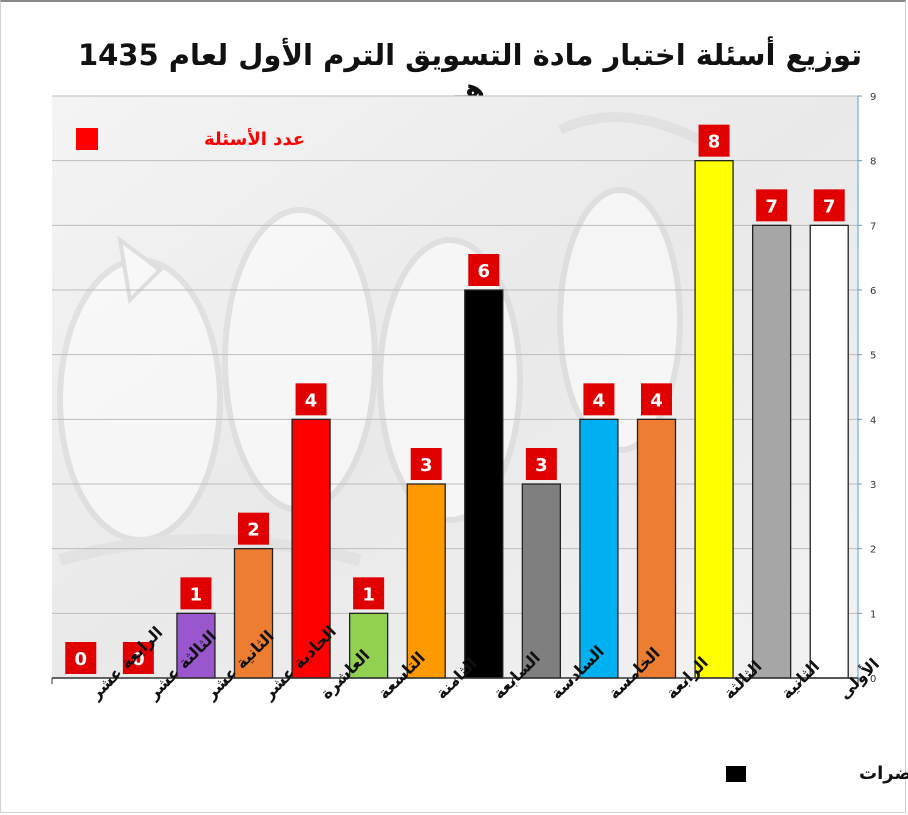 This screenshot has width=908, height=815. I want to click on data-label: 2, so click(253, 530).